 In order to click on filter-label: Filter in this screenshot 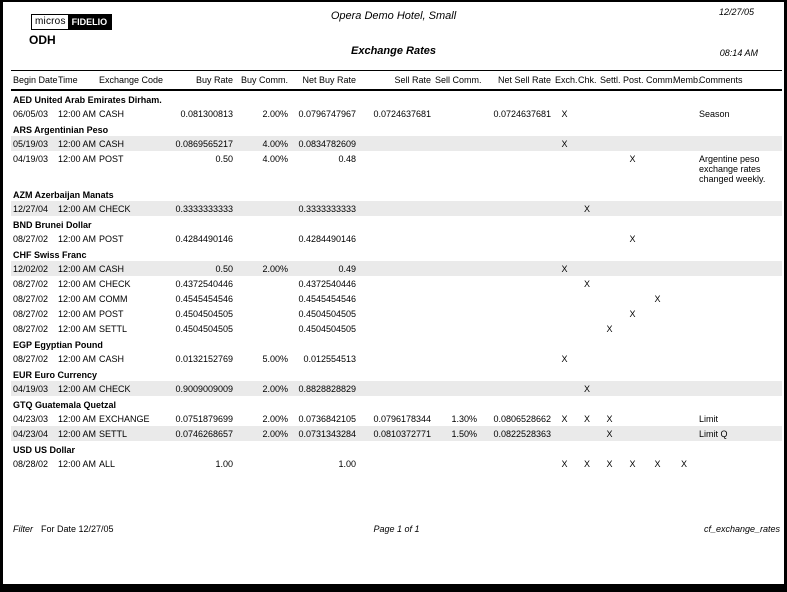, I will do `click(23, 529)`.